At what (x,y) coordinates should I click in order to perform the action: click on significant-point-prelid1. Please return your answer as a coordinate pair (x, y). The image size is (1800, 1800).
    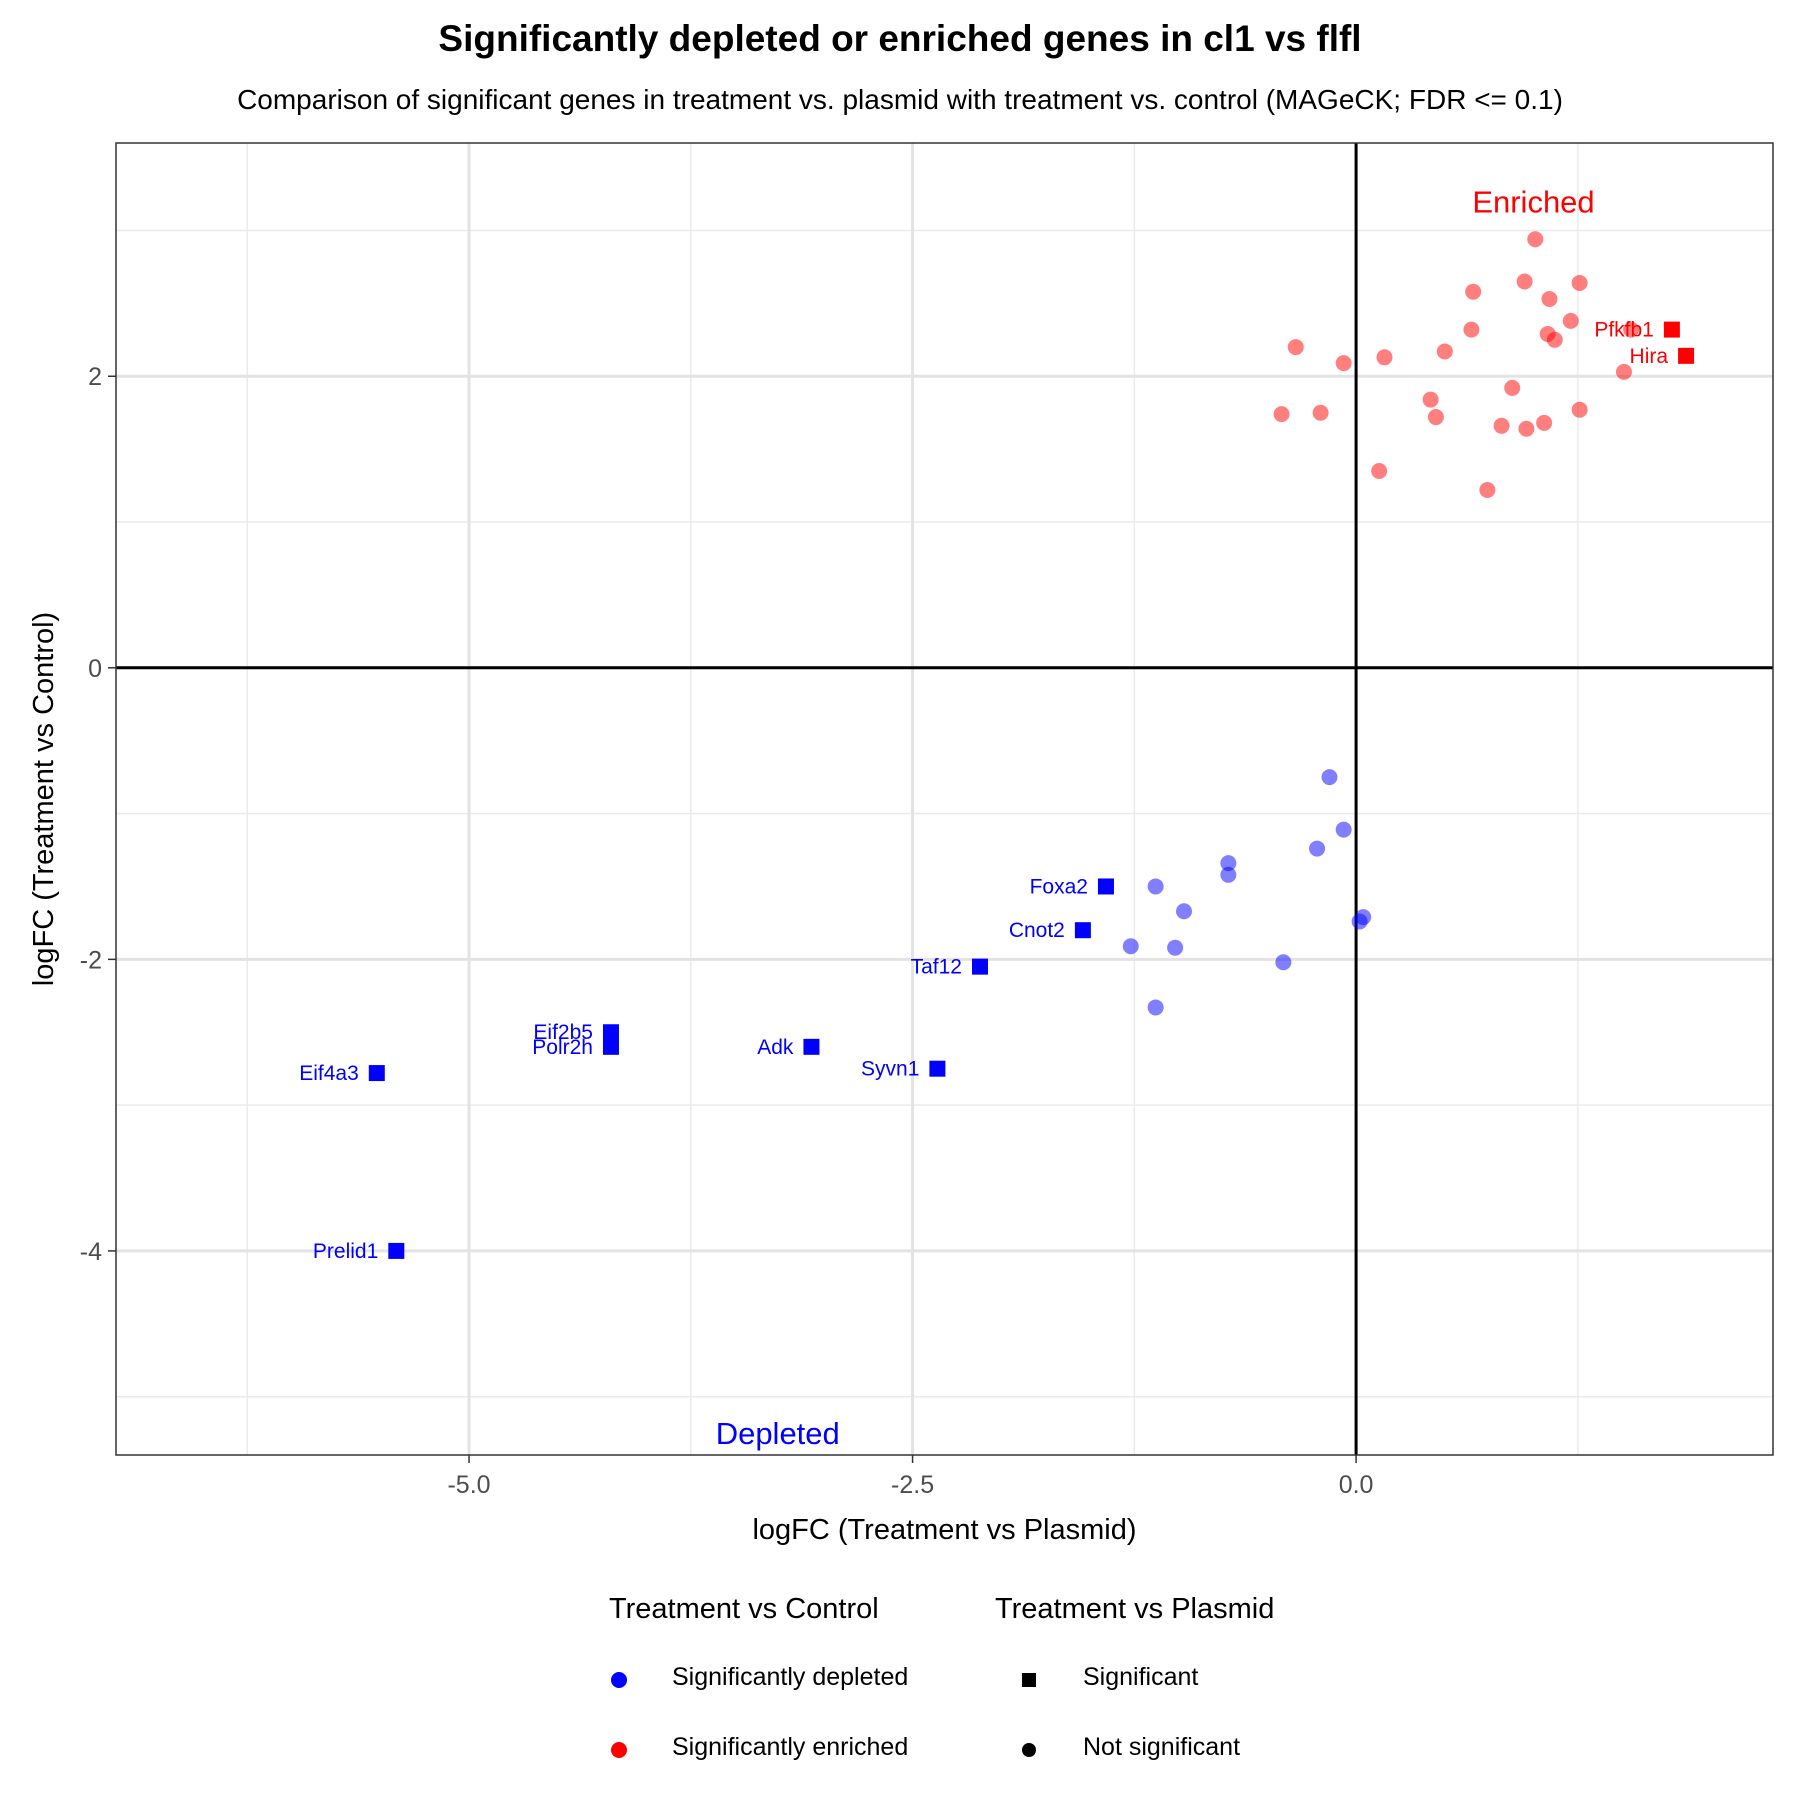
    Looking at the image, I should click on (396, 1250).